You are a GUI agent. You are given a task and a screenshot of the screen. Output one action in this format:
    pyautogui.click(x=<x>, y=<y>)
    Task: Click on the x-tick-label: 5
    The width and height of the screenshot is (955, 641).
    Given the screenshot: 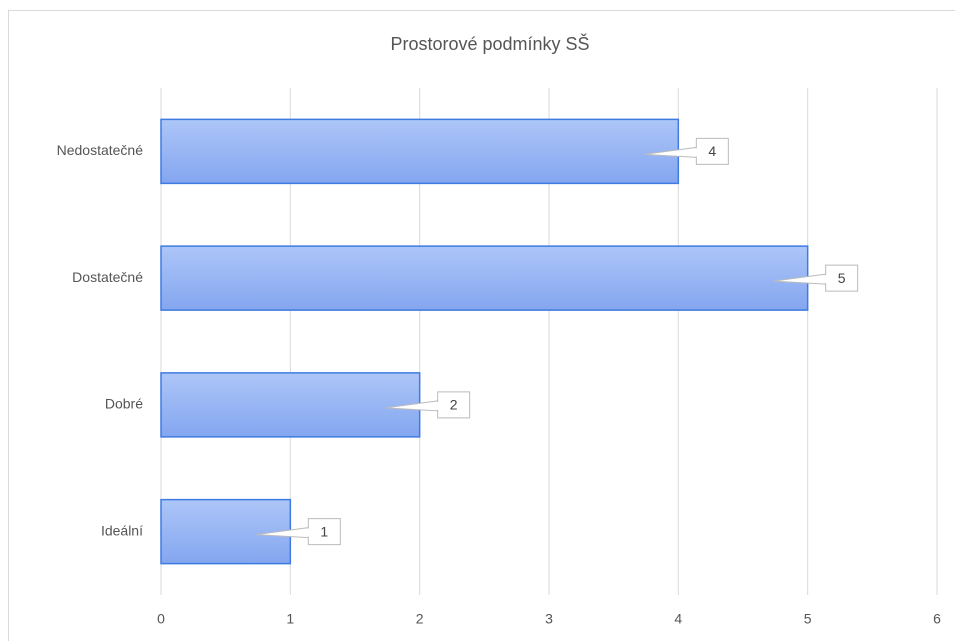 What is the action you would take?
    pyautogui.click(x=808, y=619)
    